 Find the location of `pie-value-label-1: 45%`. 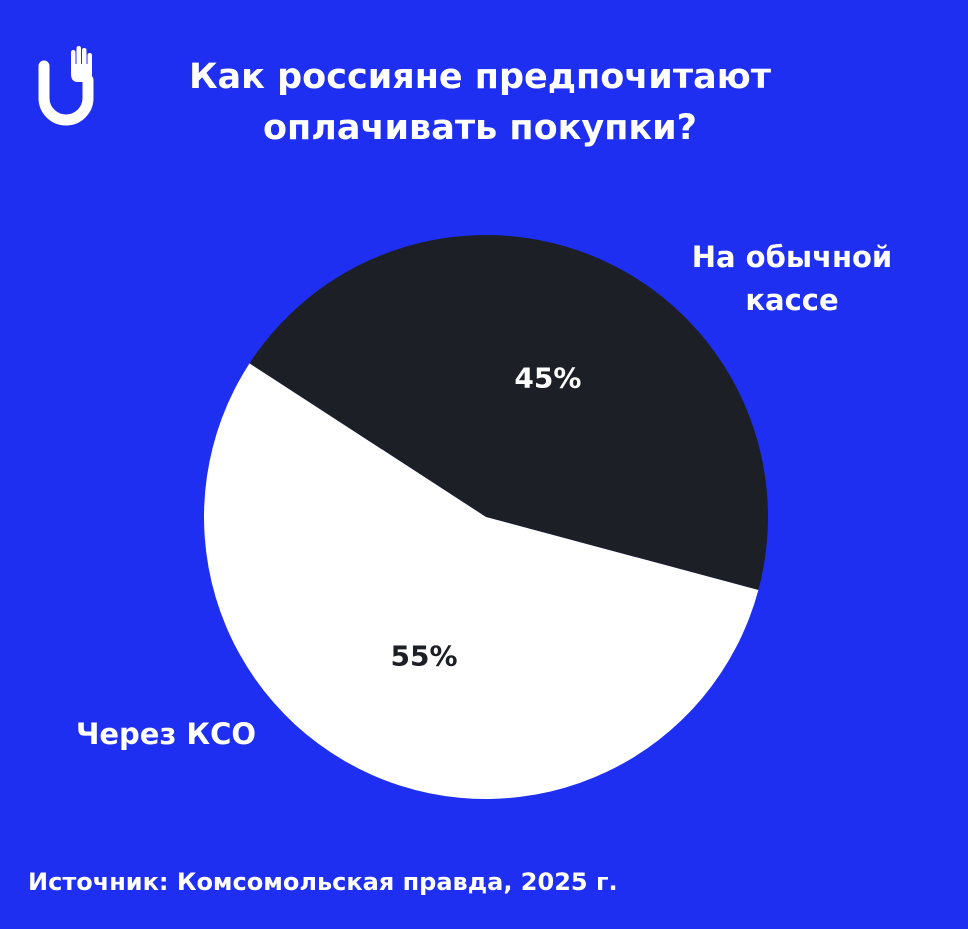

pie-value-label-1: 45% is located at coordinates (547, 377).